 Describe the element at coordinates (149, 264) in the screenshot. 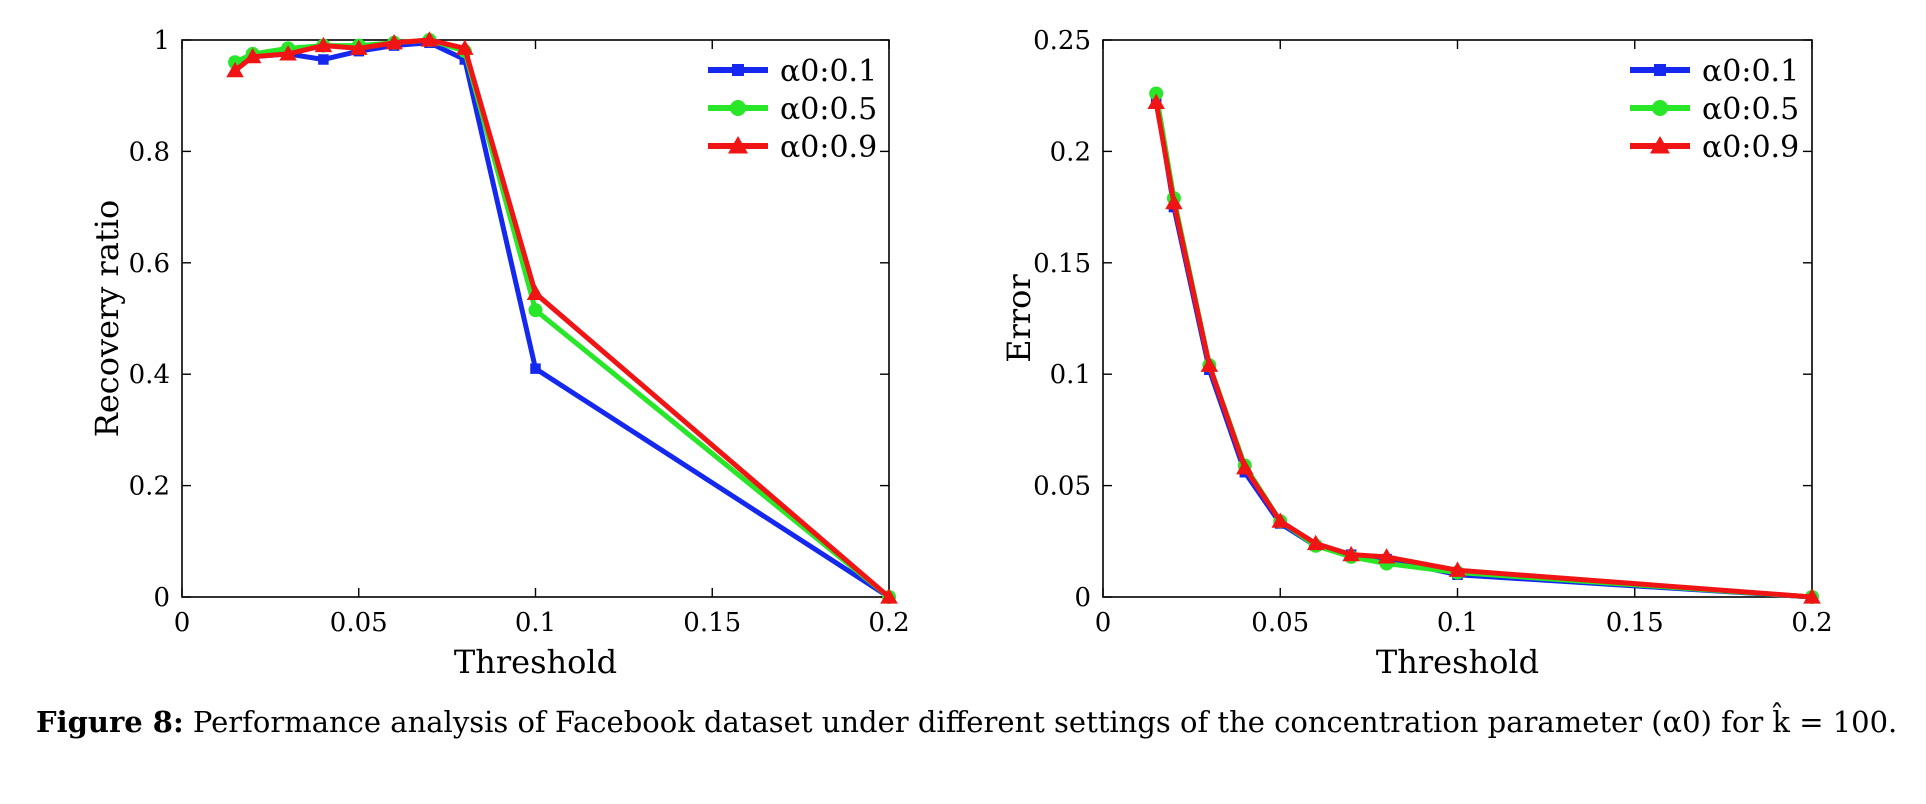

I see `y-tick-label: 0.6` at that location.